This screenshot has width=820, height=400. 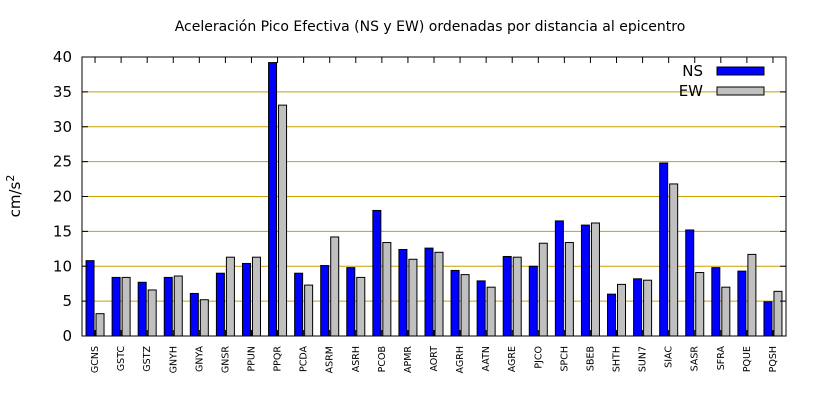 I want to click on x-tick-label: AGRH, so click(x=460, y=359).